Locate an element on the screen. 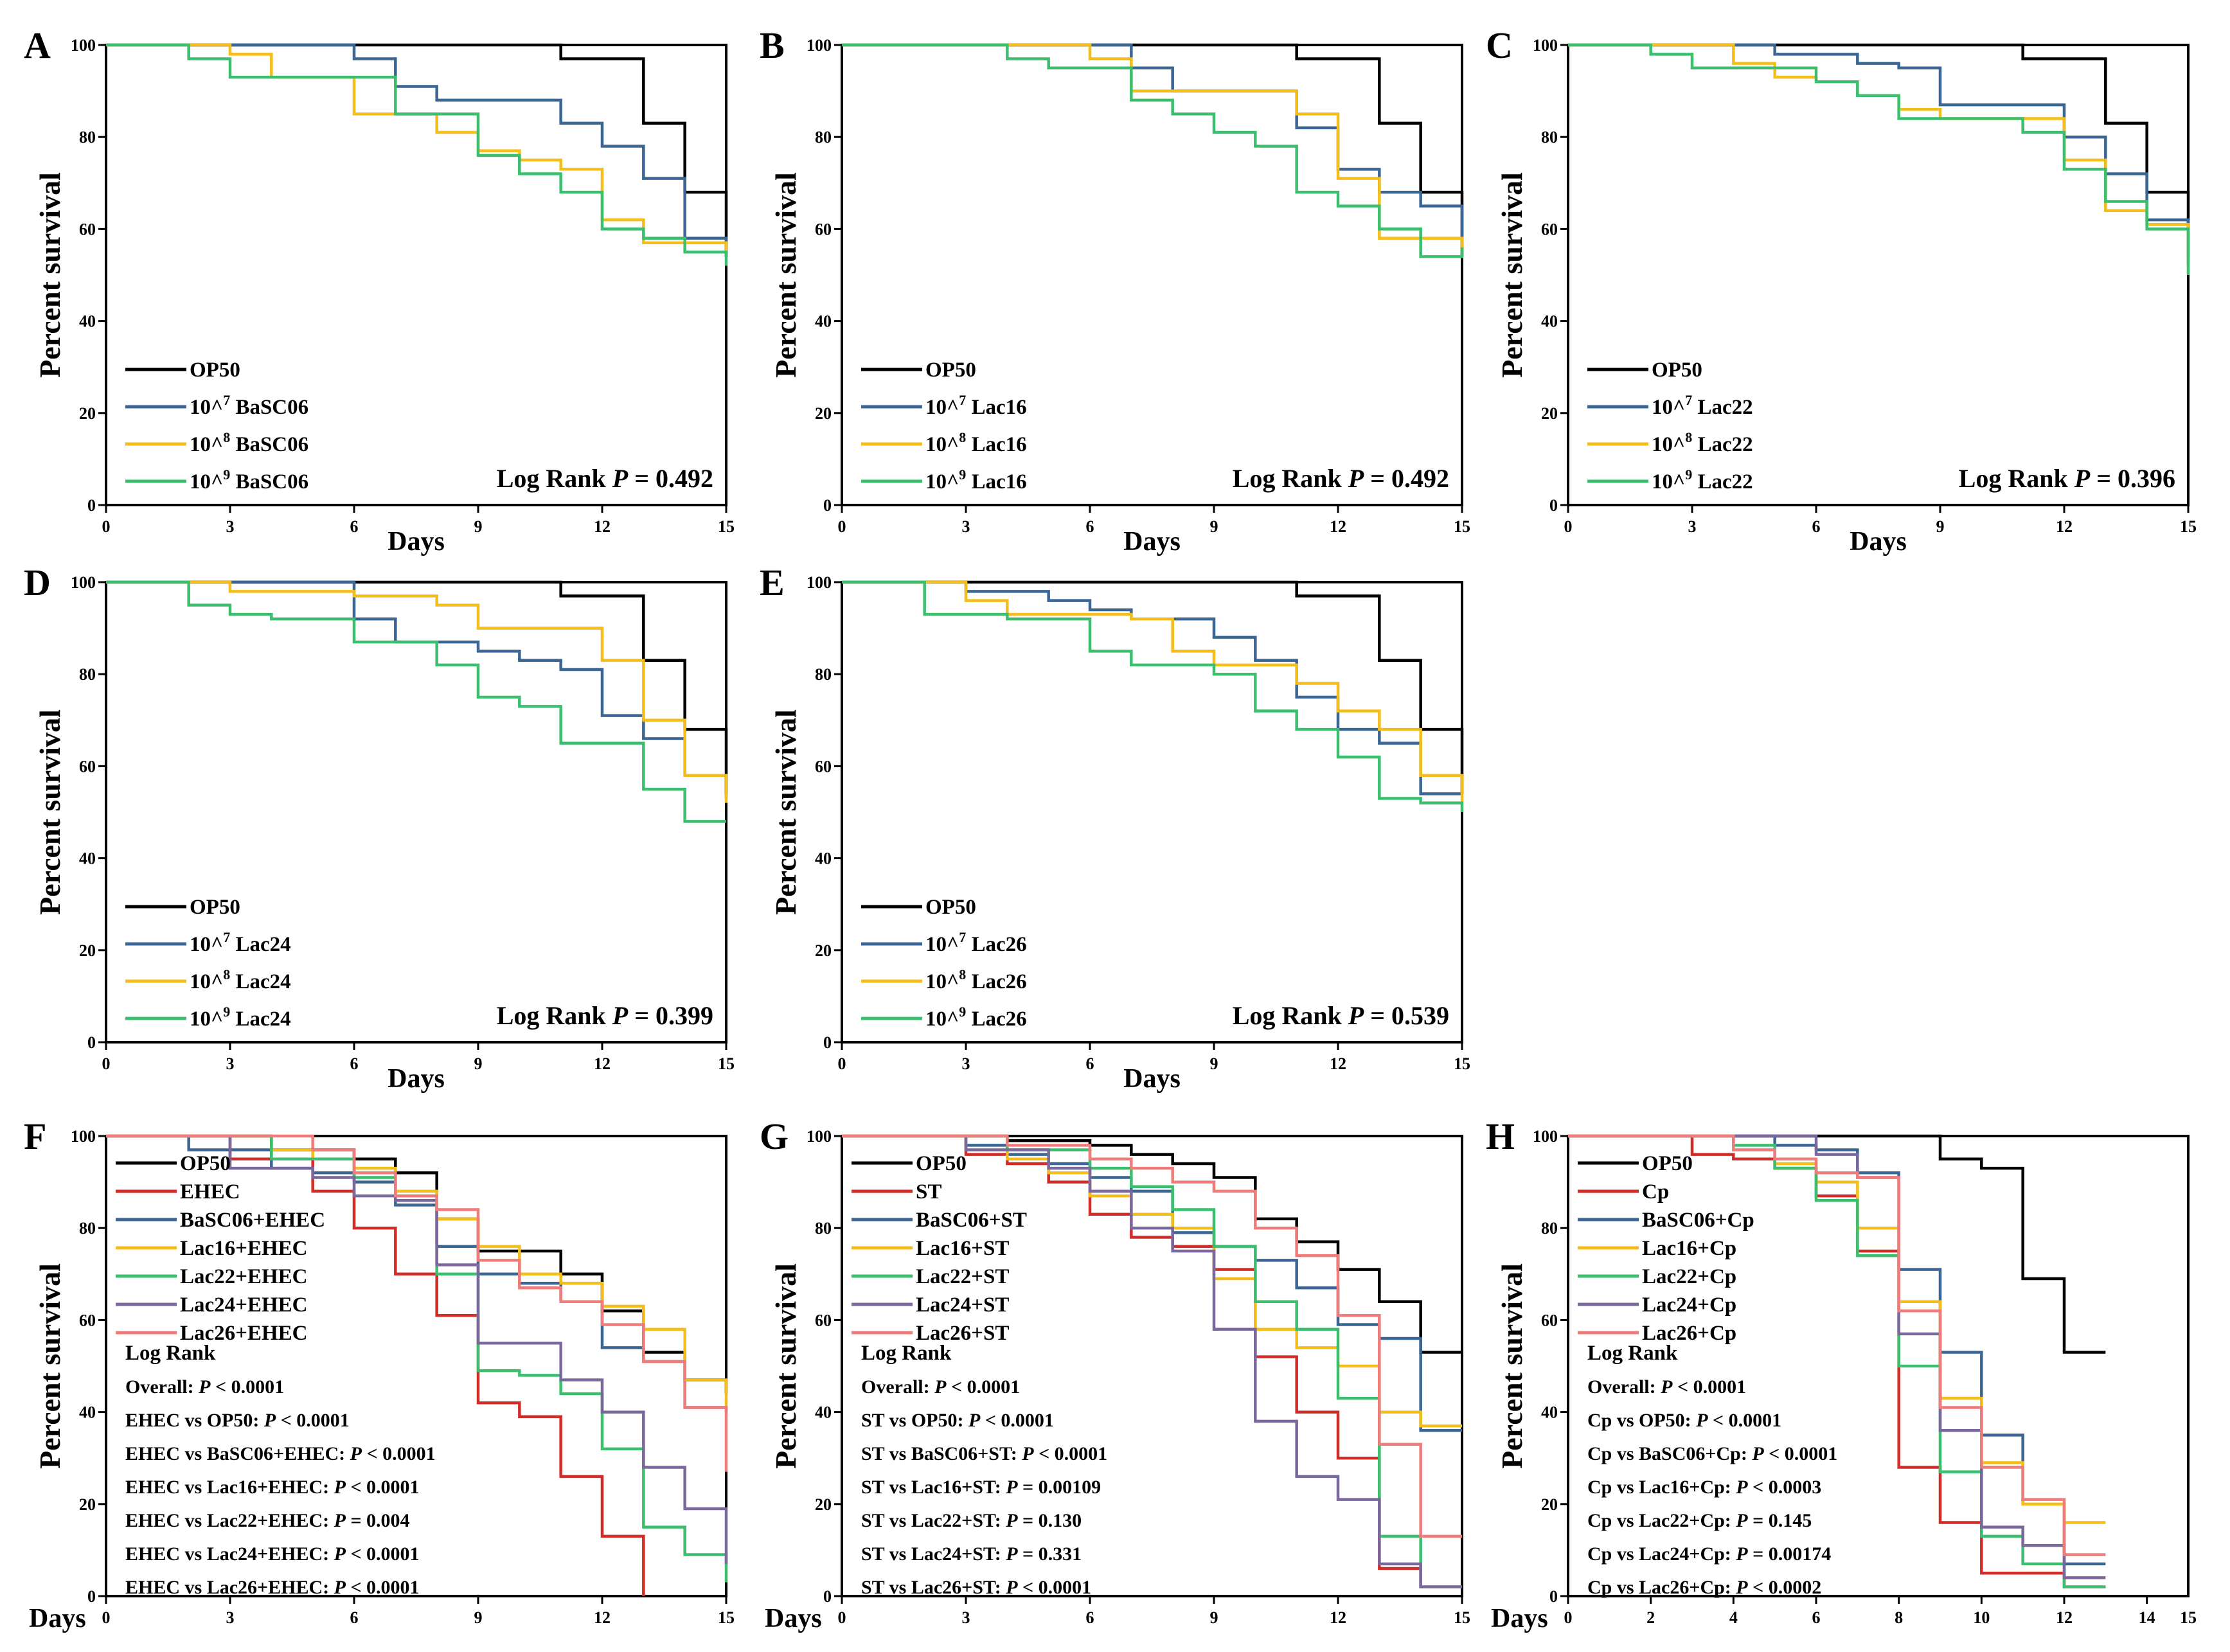  x-tick-label-text: 14 is located at coordinates (2147, 1617).